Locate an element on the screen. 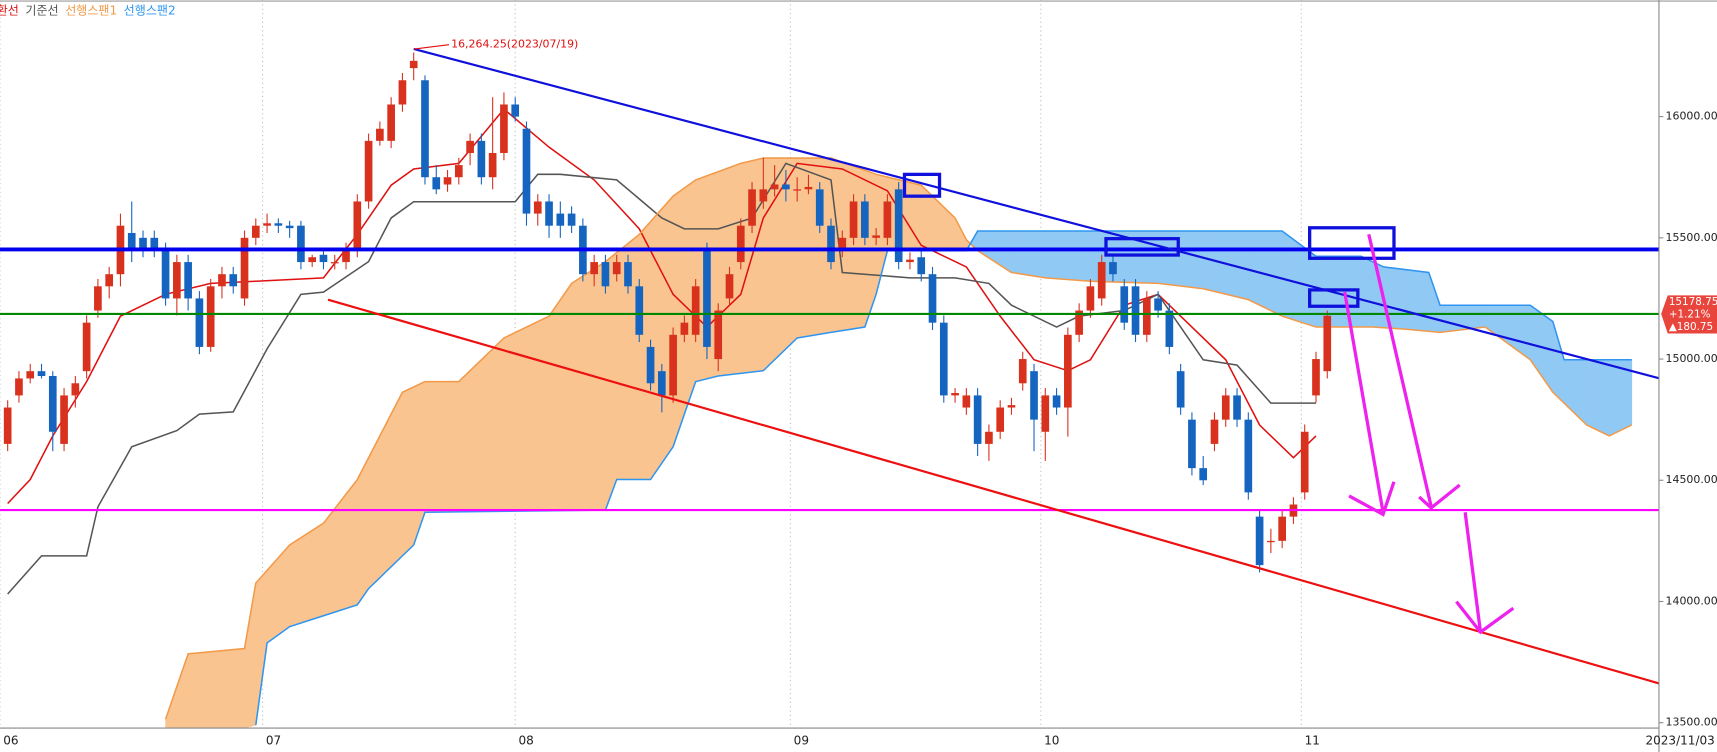 The height and width of the screenshot is (752, 1717). x-tick-label: 08 is located at coordinates (525, 741).